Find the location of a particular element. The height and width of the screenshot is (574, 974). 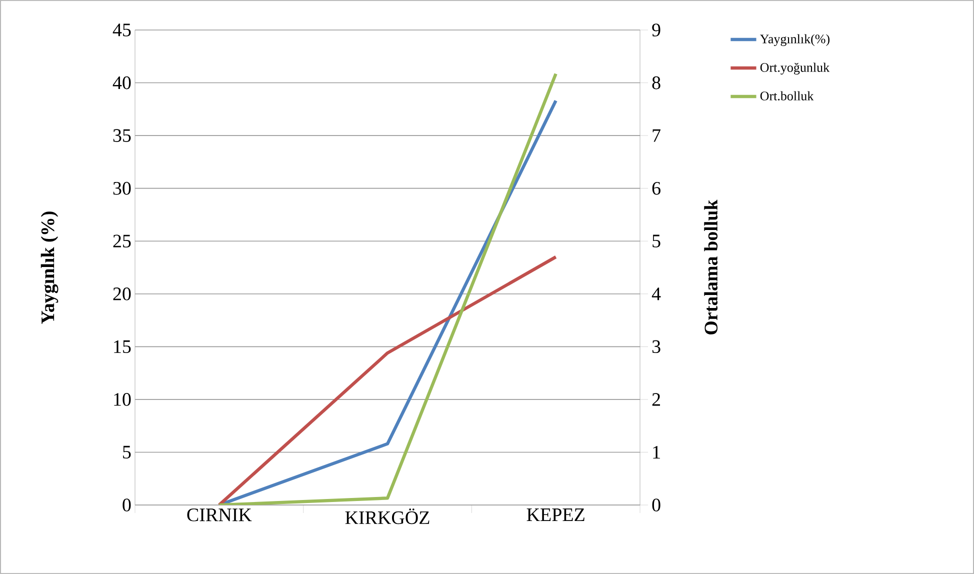

y2-tick-label: 6 is located at coordinates (656, 188).